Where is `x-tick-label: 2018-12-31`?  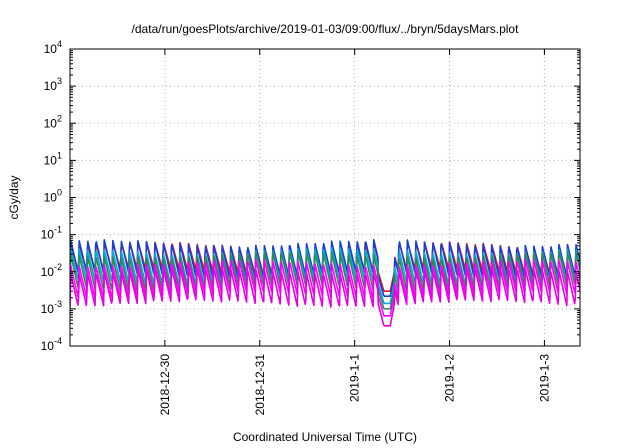
x-tick-label: 2018-12-31 is located at coordinates (260, 385).